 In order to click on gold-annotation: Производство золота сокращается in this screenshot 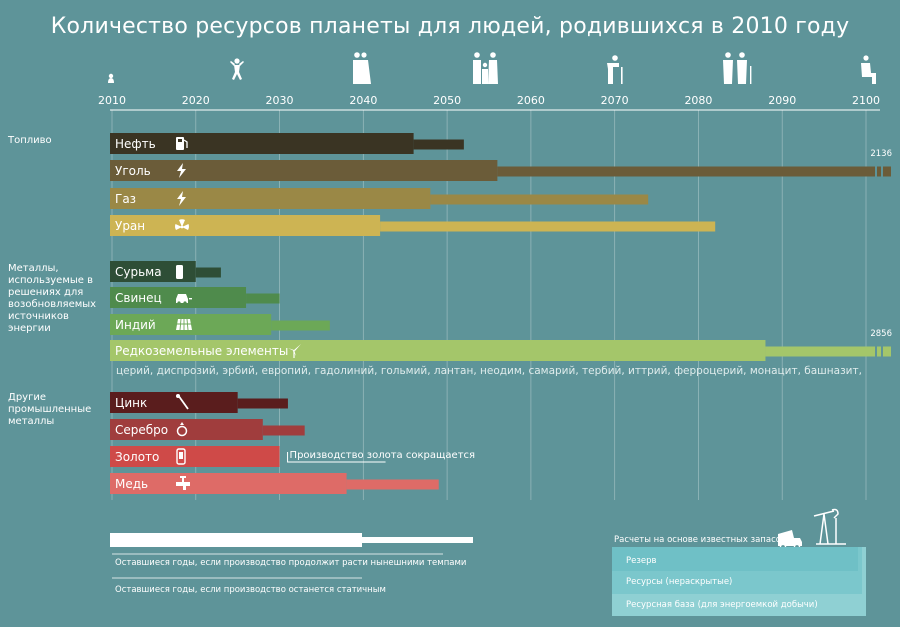, I will do `click(383, 455)`.